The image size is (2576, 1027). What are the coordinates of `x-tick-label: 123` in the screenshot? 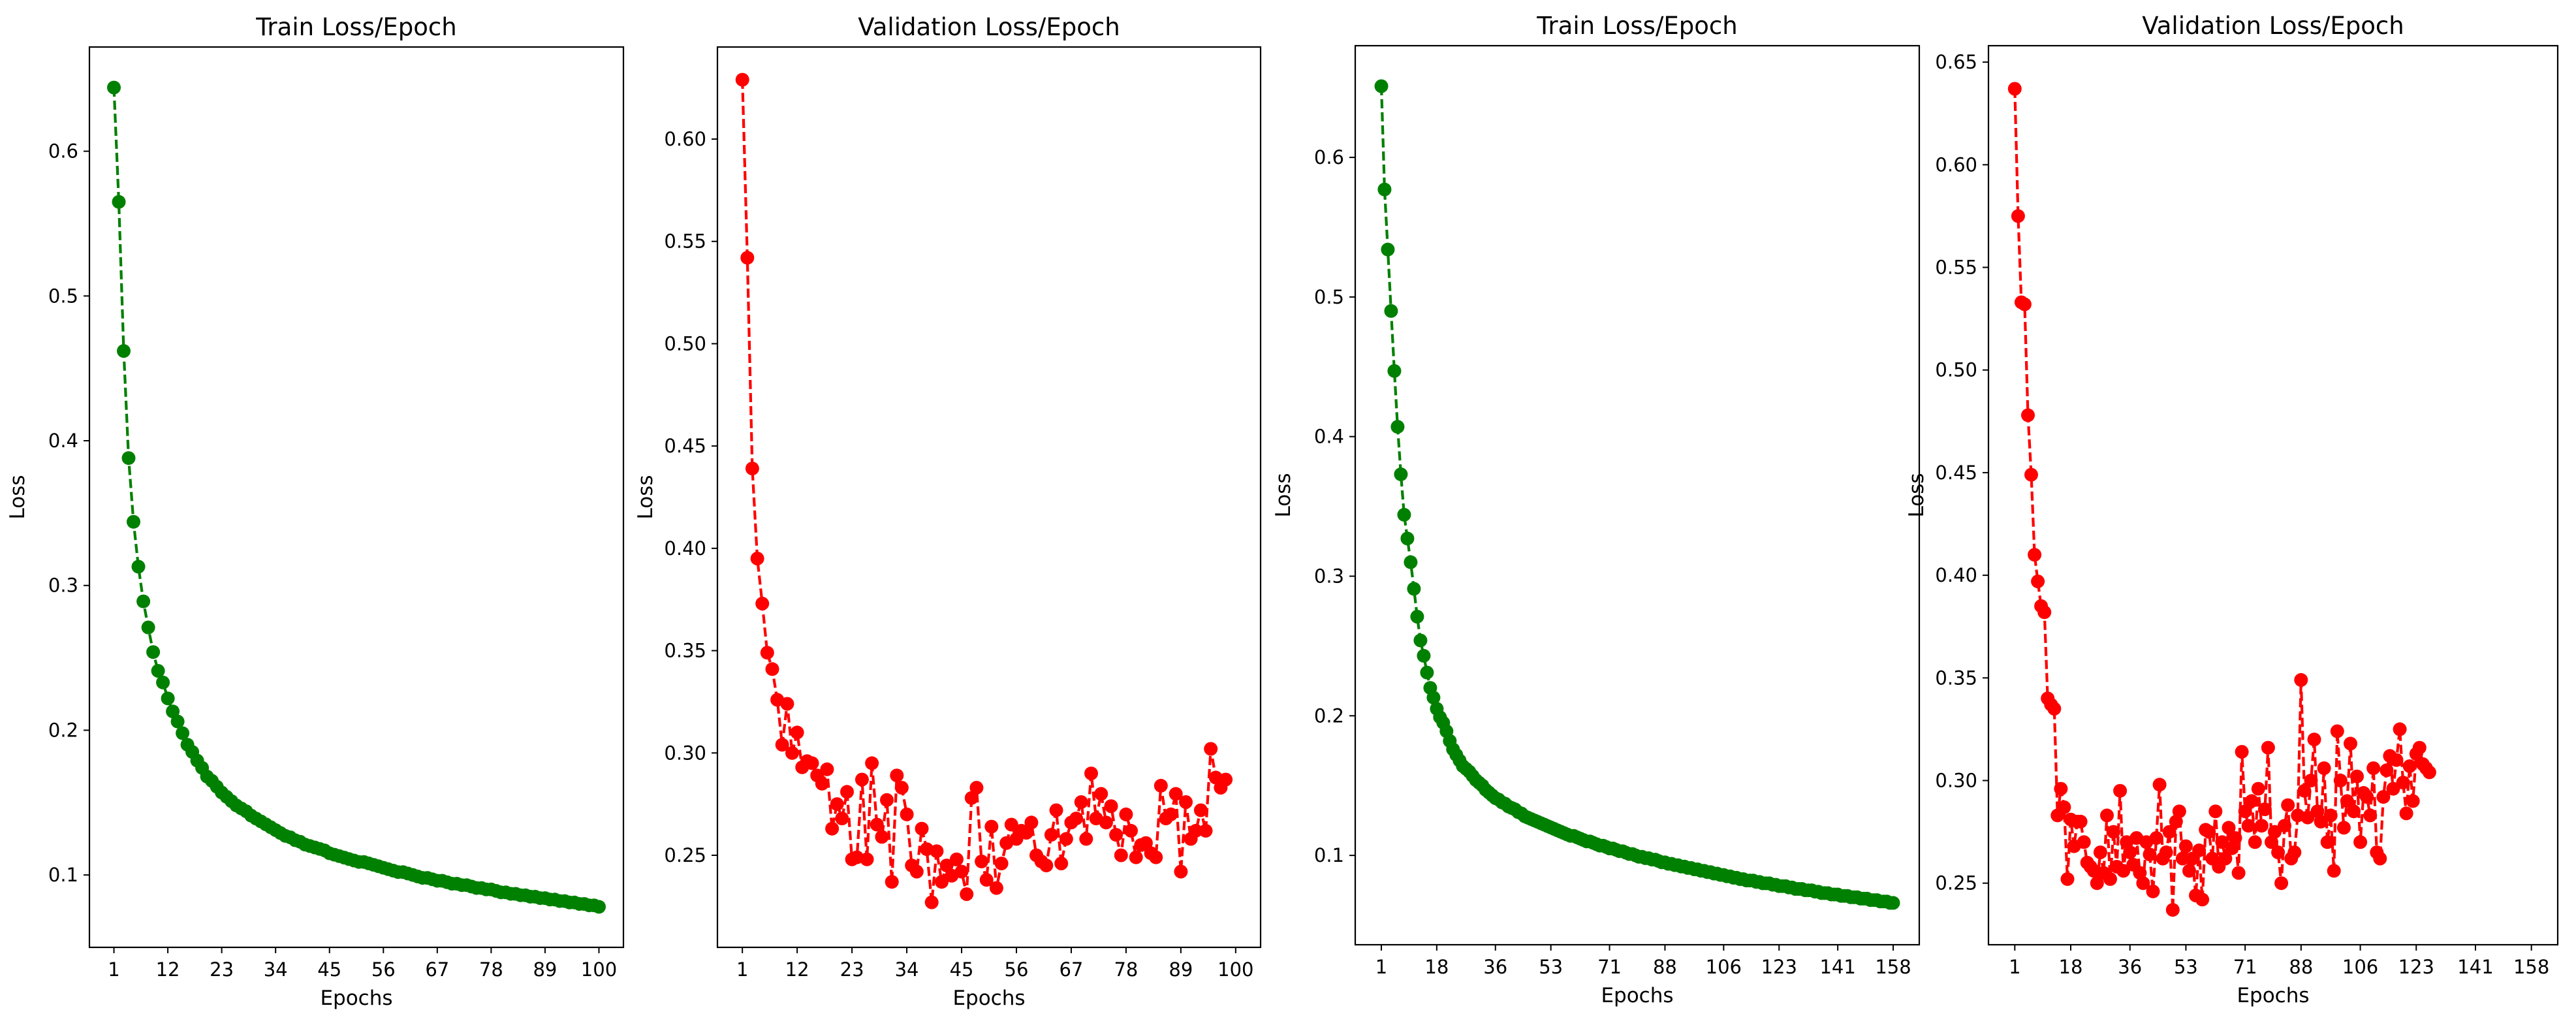 It's located at (2416, 967).